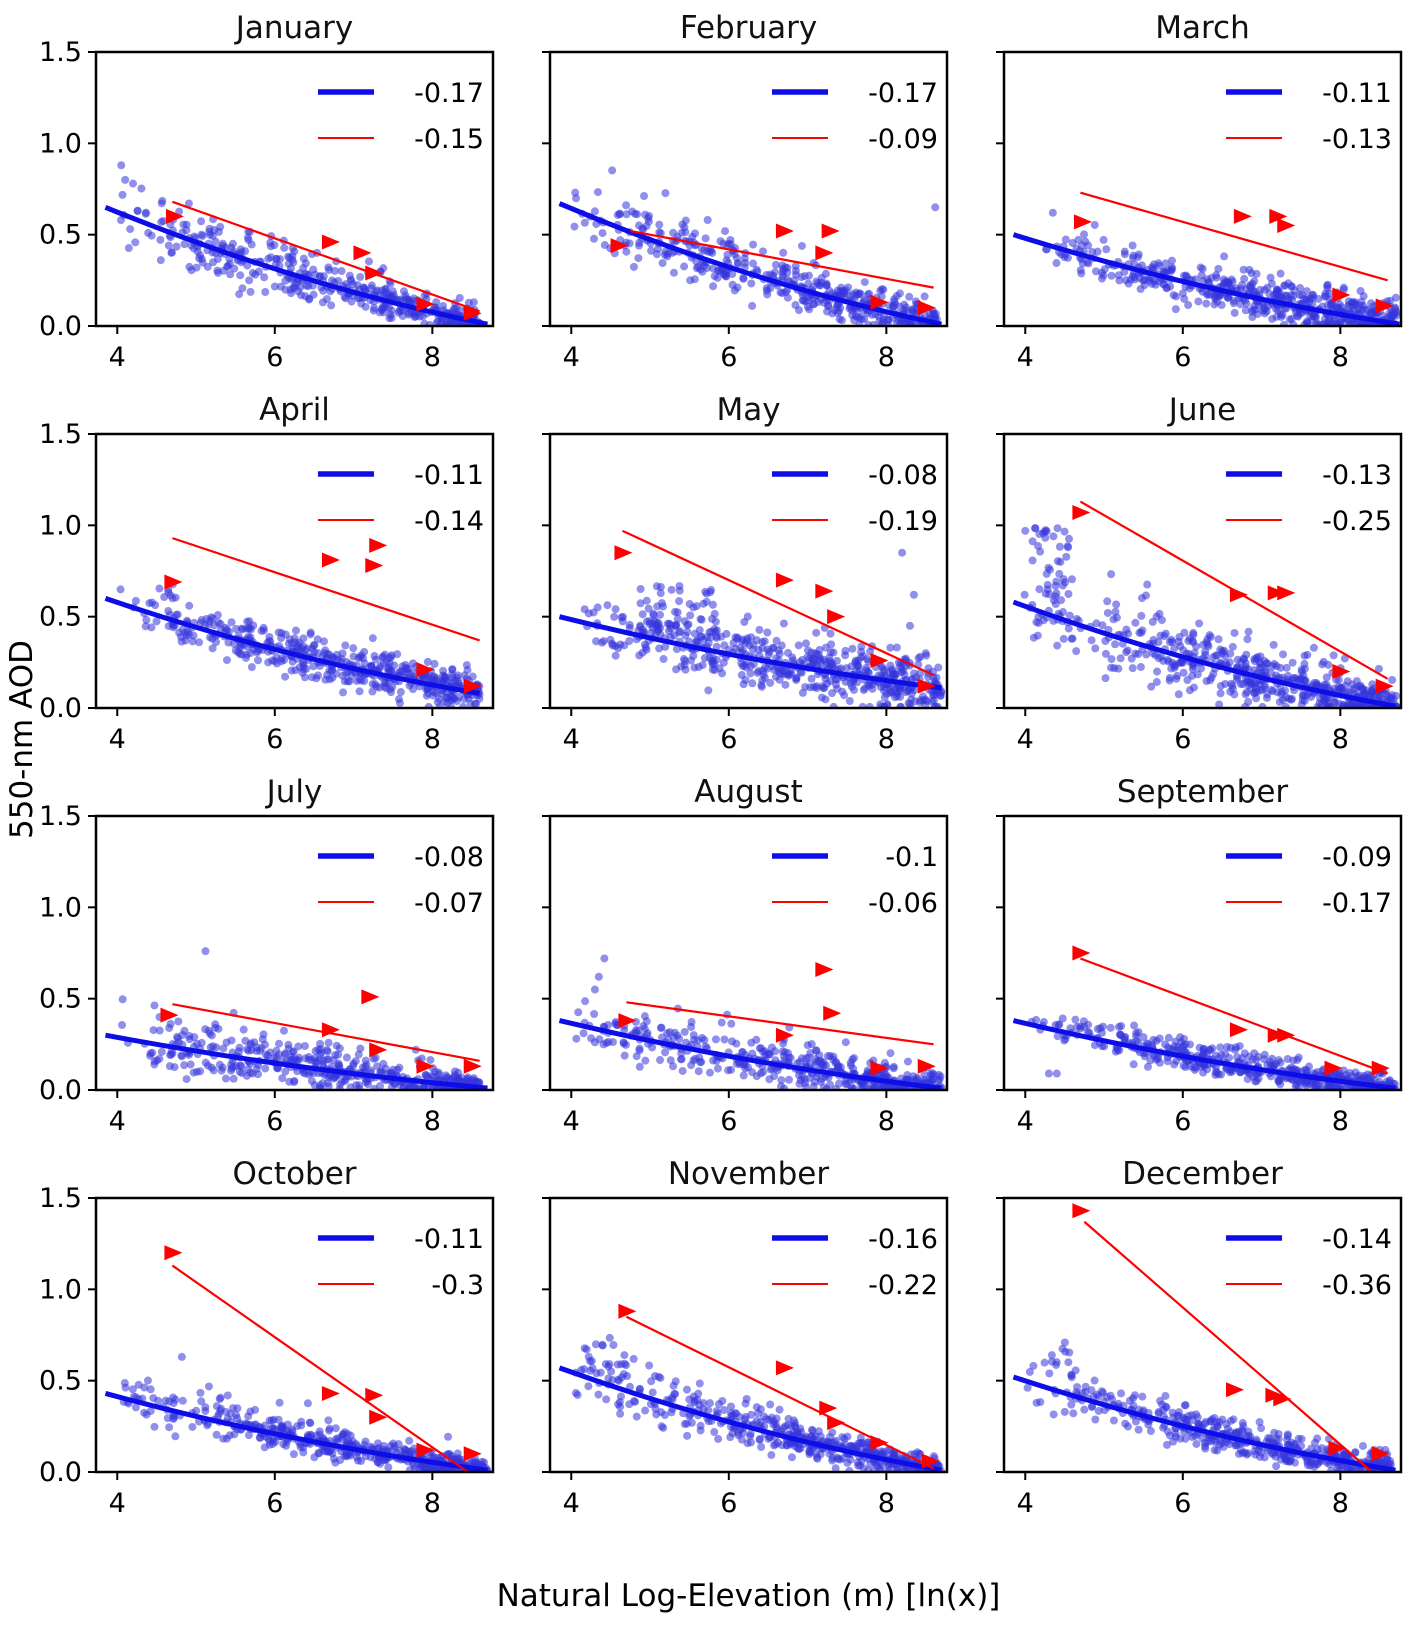  What do you see at coordinates (1202, 792) in the screenshot?
I see `panel-title: September` at bounding box center [1202, 792].